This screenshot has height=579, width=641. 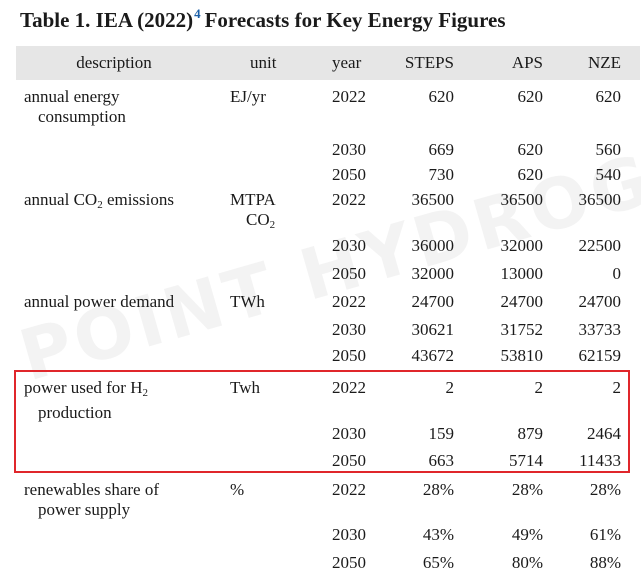 What do you see at coordinates (248, 96) in the screenshot?
I see `row-unit: EJ/yr` at bounding box center [248, 96].